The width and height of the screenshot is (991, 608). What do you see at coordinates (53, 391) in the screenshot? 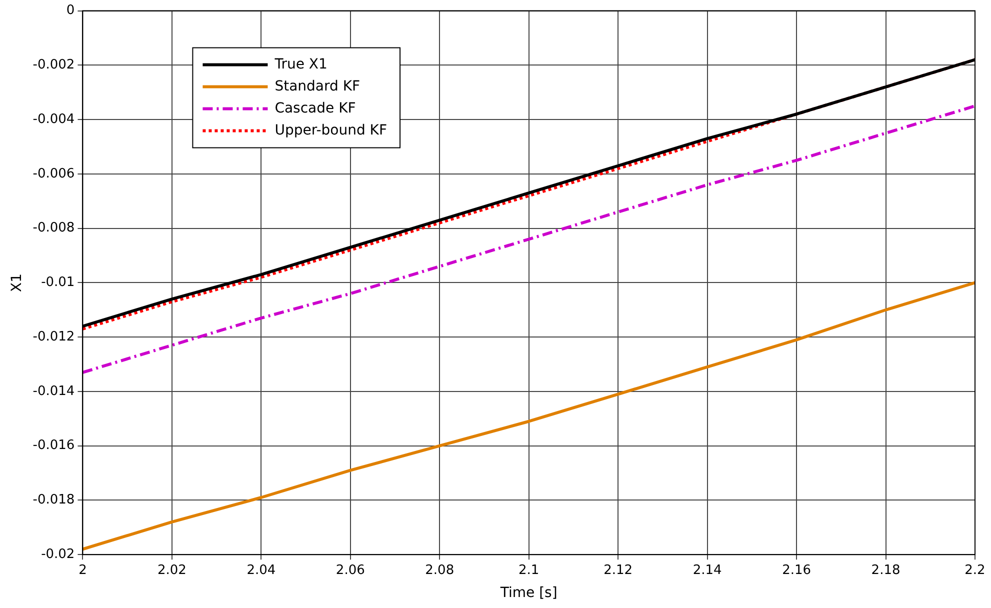
I see `y-tick-label: -0.014` at bounding box center [53, 391].